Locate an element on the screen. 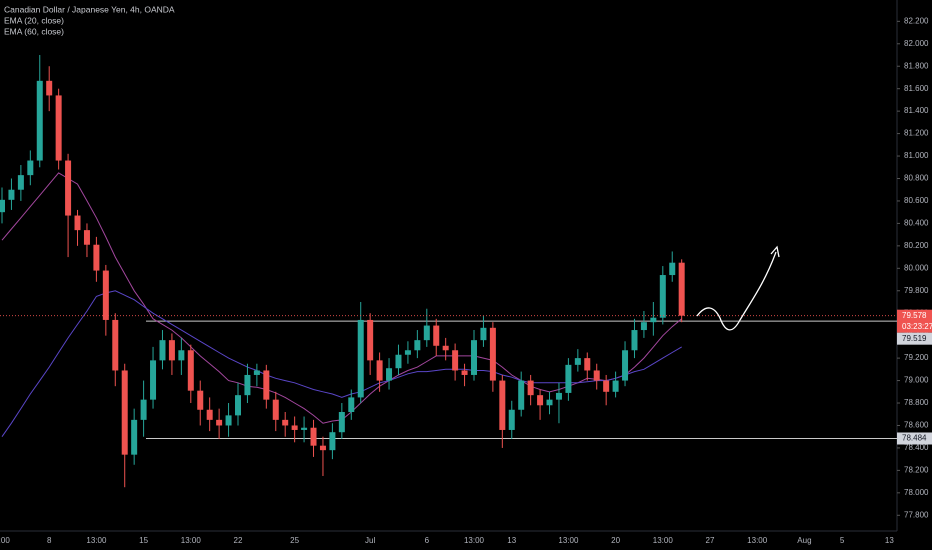 The image size is (932, 550). y-tick-label: 81.400 is located at coordinates (916, 110).